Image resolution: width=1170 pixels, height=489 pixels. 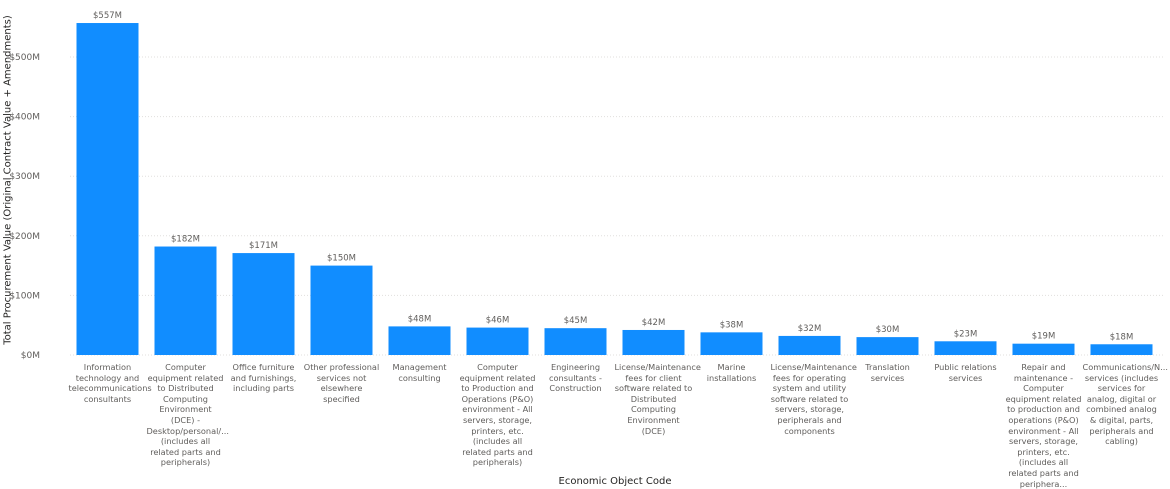 What do you see at coordinates (615, 481) in the screenshot?
I see `x-axis-title: Economic Object Code` at bounding box center [615, 481].